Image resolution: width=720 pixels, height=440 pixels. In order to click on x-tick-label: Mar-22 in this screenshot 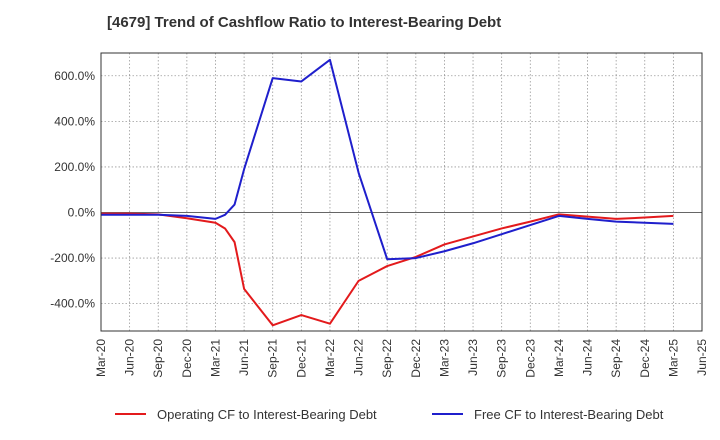, I will do `click(330, 358)`.